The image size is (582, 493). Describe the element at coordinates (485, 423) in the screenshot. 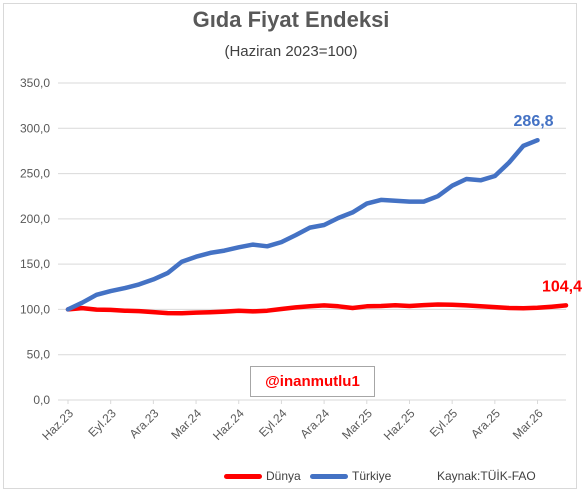

I see `x-tick-label: Ara.25` at that location.